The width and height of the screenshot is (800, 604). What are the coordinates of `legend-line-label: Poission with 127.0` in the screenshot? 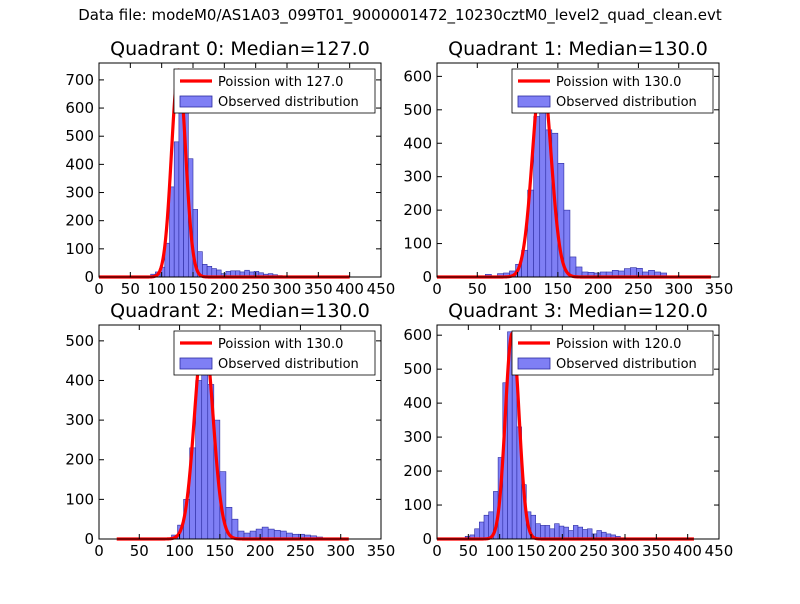 It's located at (280, 82).